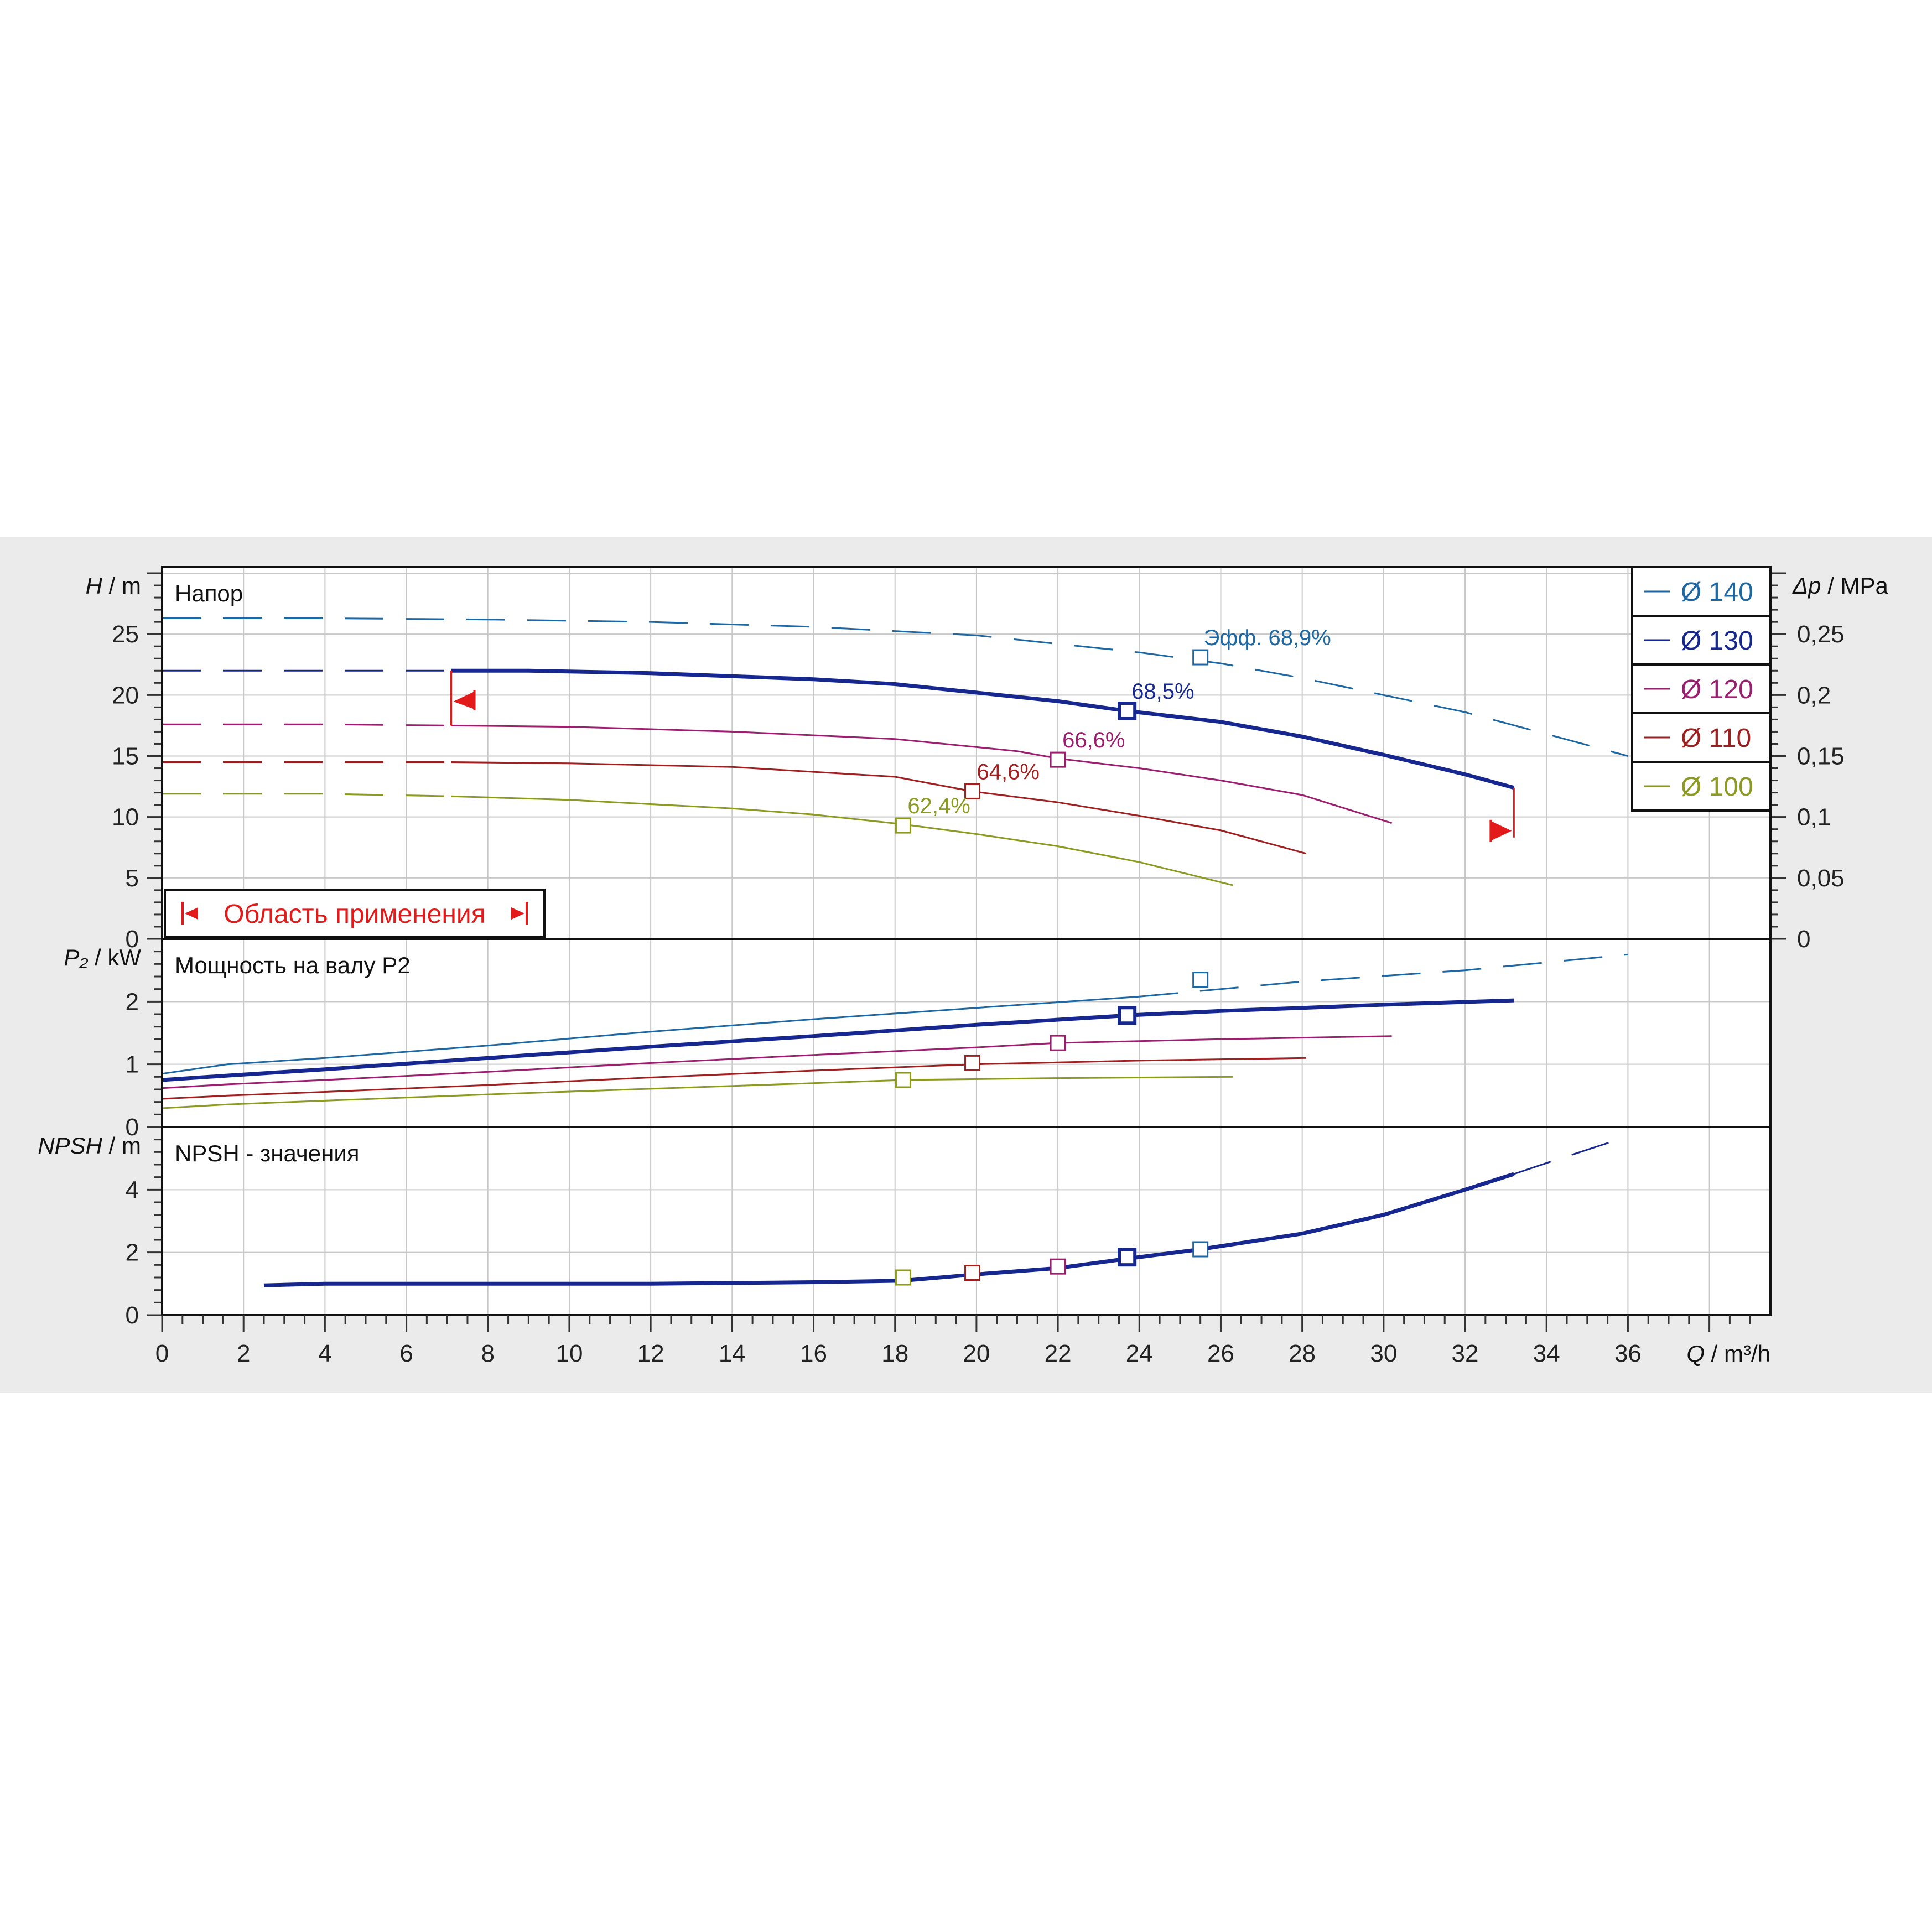 The height and width of the screenshot is (1932, 1932). I want to click on series-power-d100, so click(698, 1090).